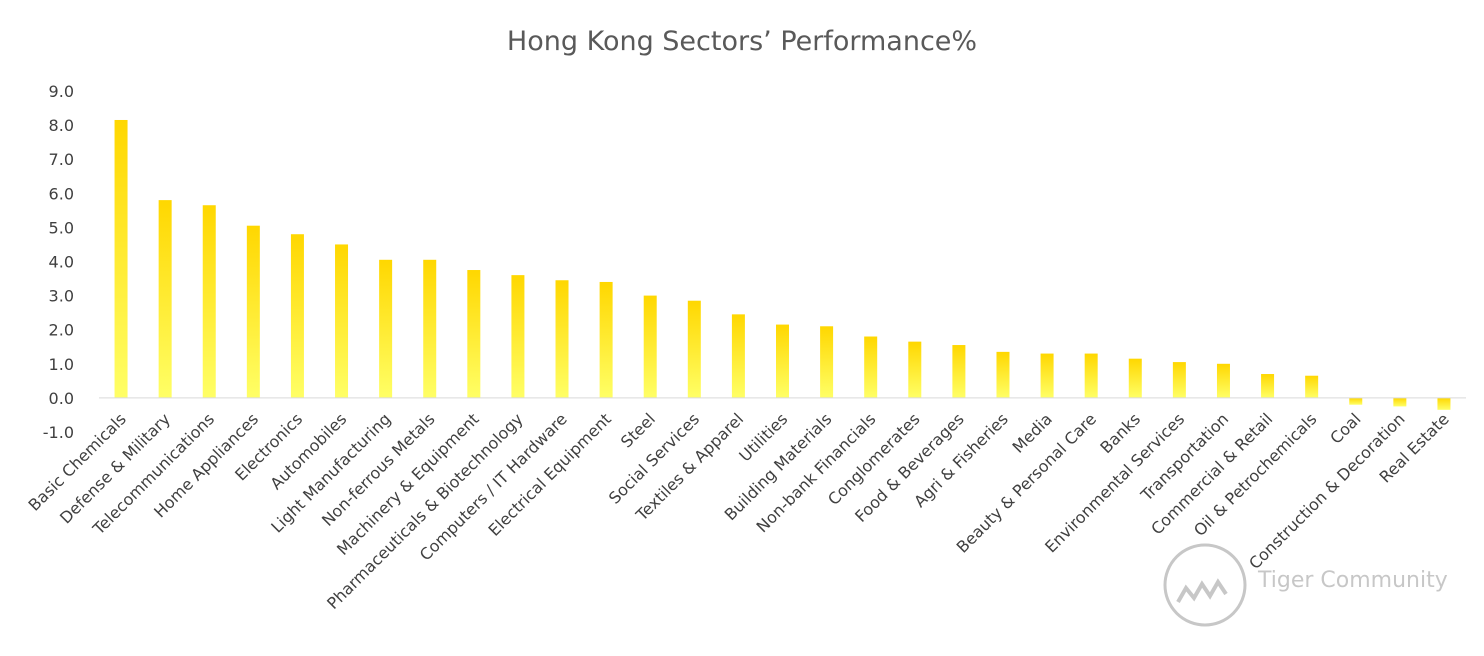 The image size is (1484, 656). What do you see at coordinates (61, 330) in the screenshot?
I see `y-tick-label: 2.0` at bounding box center [61, 330].